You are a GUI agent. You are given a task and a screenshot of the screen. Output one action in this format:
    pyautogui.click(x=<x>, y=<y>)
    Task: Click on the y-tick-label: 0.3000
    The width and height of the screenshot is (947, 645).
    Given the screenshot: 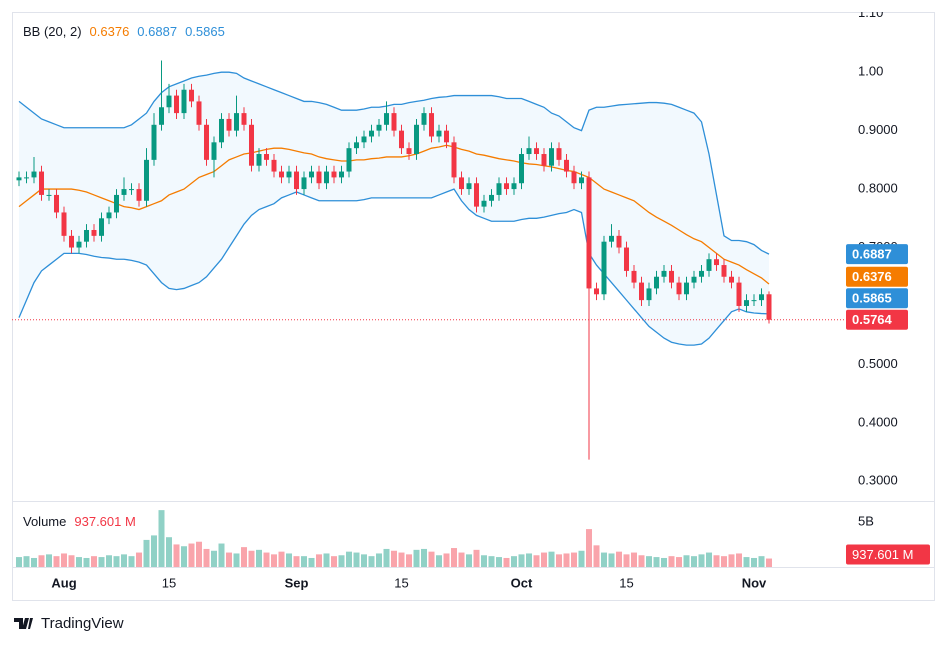 What is the action you would take?
    pyautogui.click(x=878, y=480)
    